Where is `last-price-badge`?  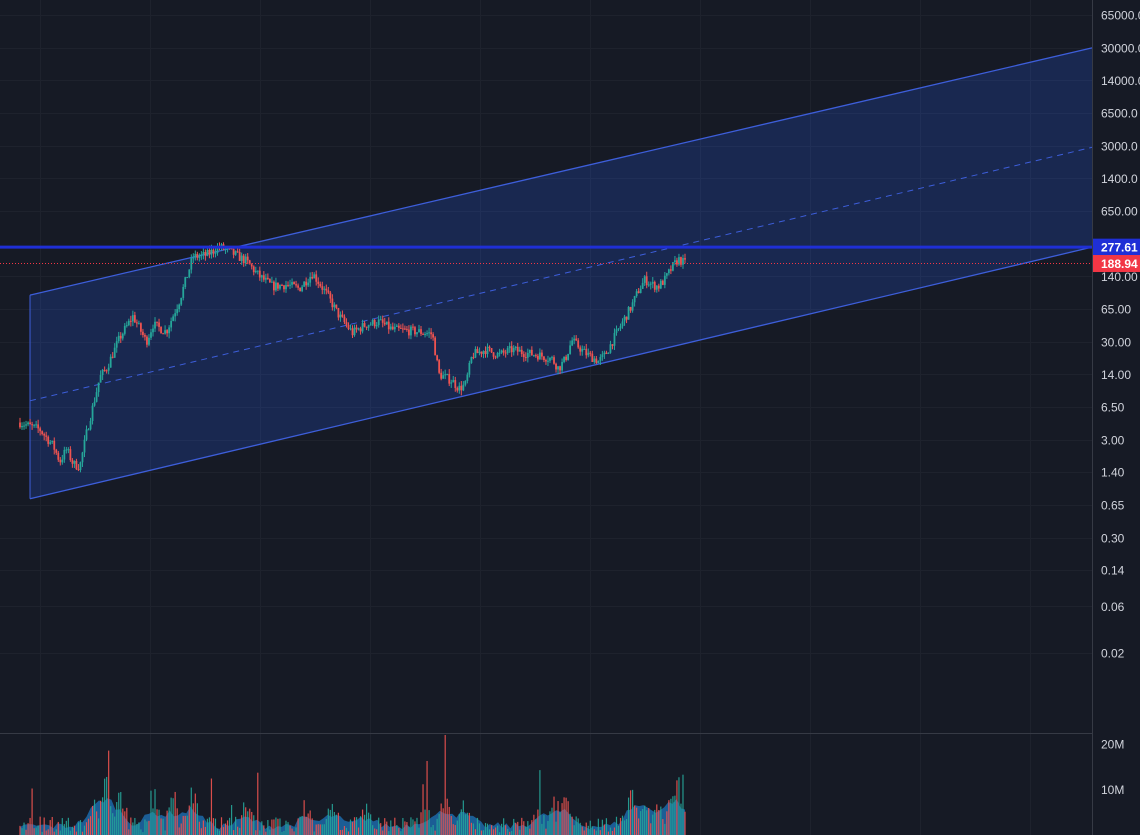 last-price-badge is located at coordinates (1116, 264).